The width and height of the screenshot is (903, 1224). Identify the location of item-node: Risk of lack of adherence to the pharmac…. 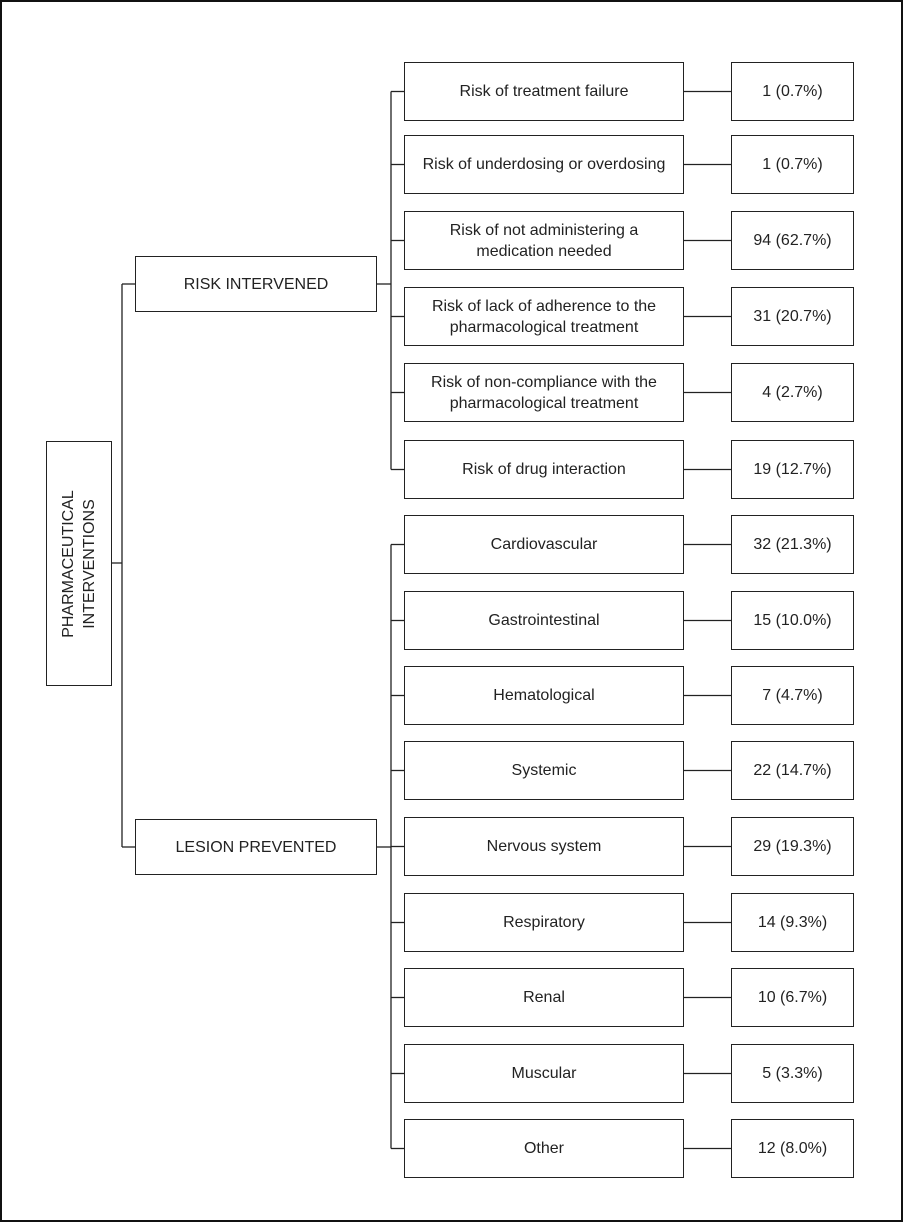
(544, 316).